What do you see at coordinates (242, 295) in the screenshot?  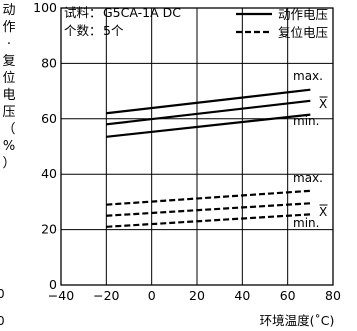 I see `x-tick-label: 40` at bounding box center [242, 295].